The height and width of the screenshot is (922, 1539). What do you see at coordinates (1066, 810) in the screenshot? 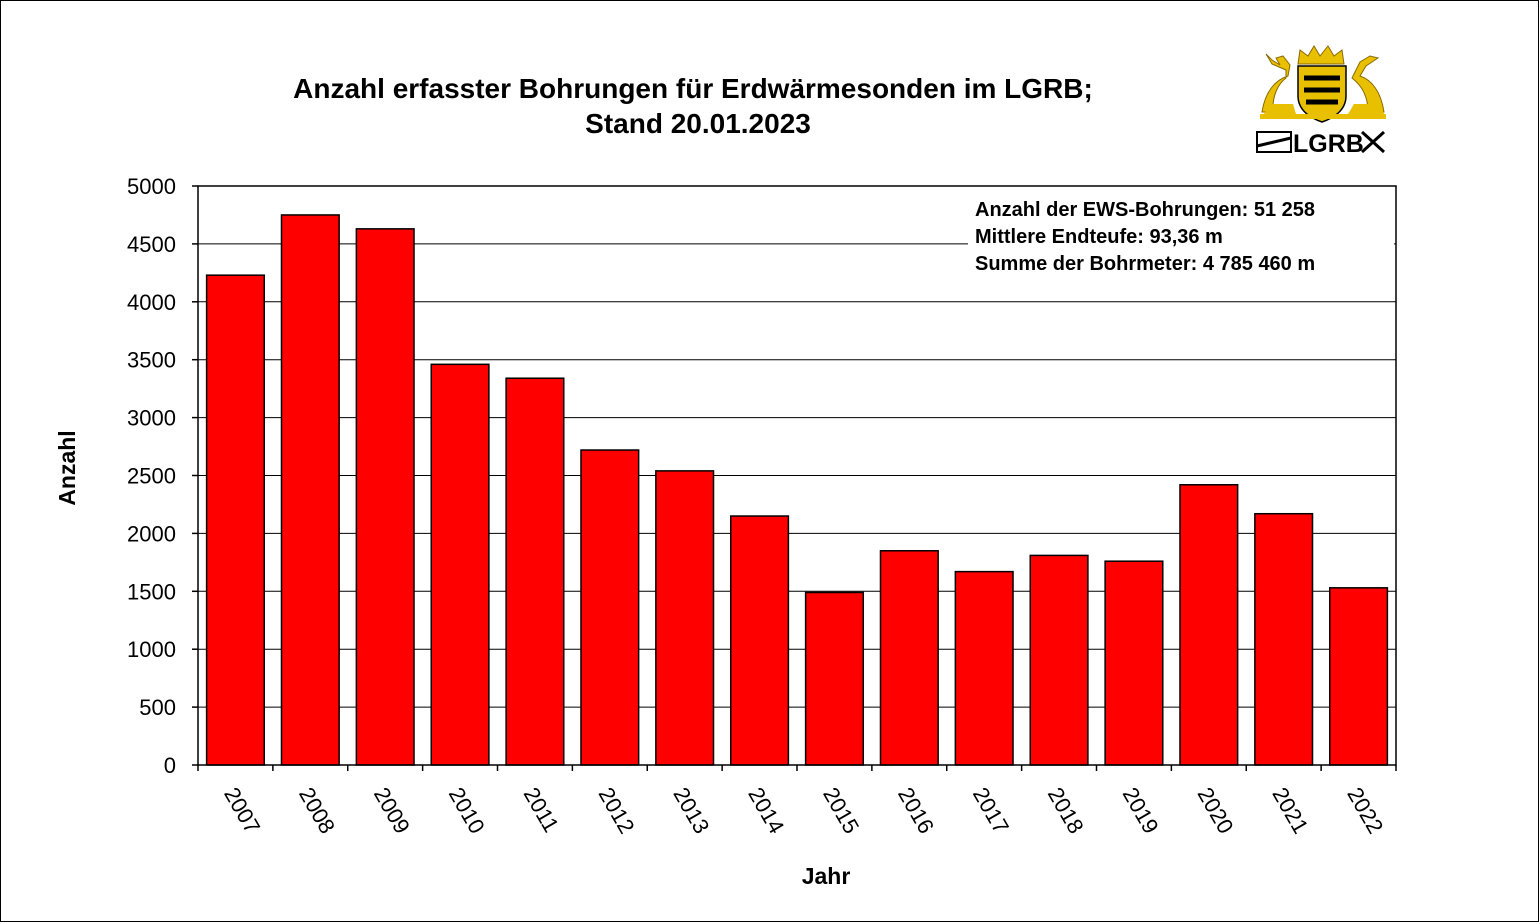
I see `x-tick-label: 2018` at bounding box center [1066, 810].